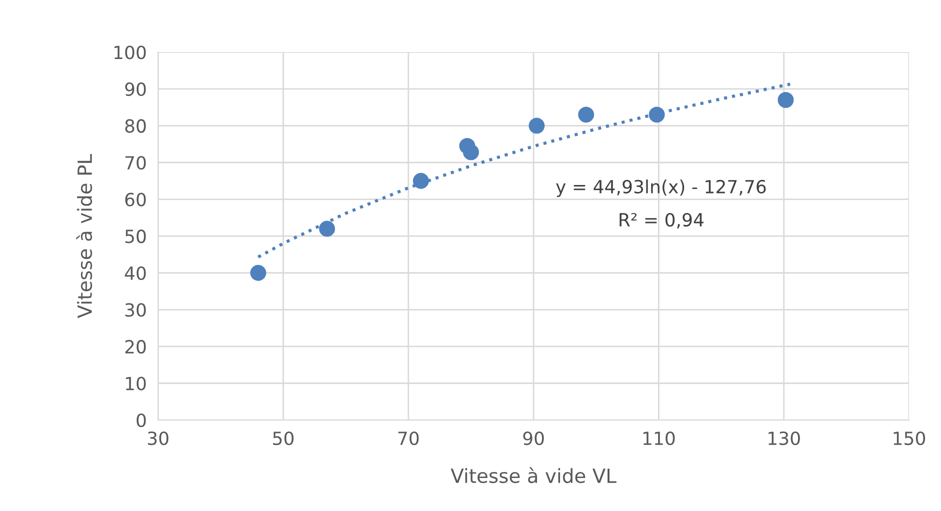  What do you see at coordinates (408, 438) in the screenshot?
I see `x-tick-label: 70` at bounding box center [408, 438].